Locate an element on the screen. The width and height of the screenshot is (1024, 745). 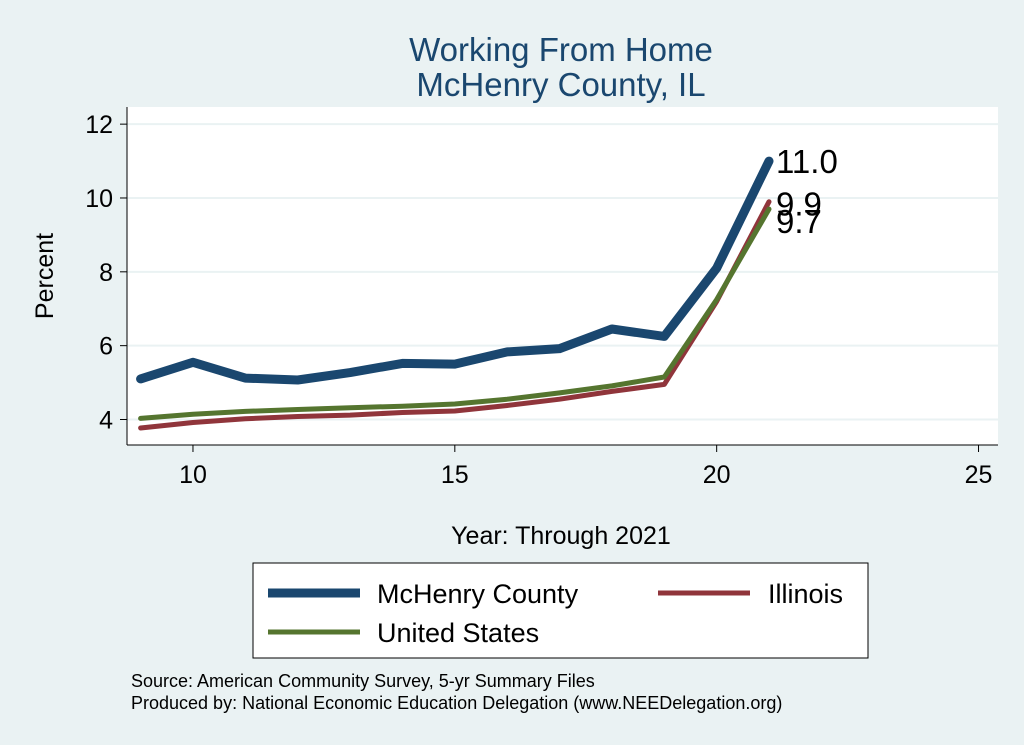
x-axis-title: Year: Through 2021 is located at coordinates (561, 536).